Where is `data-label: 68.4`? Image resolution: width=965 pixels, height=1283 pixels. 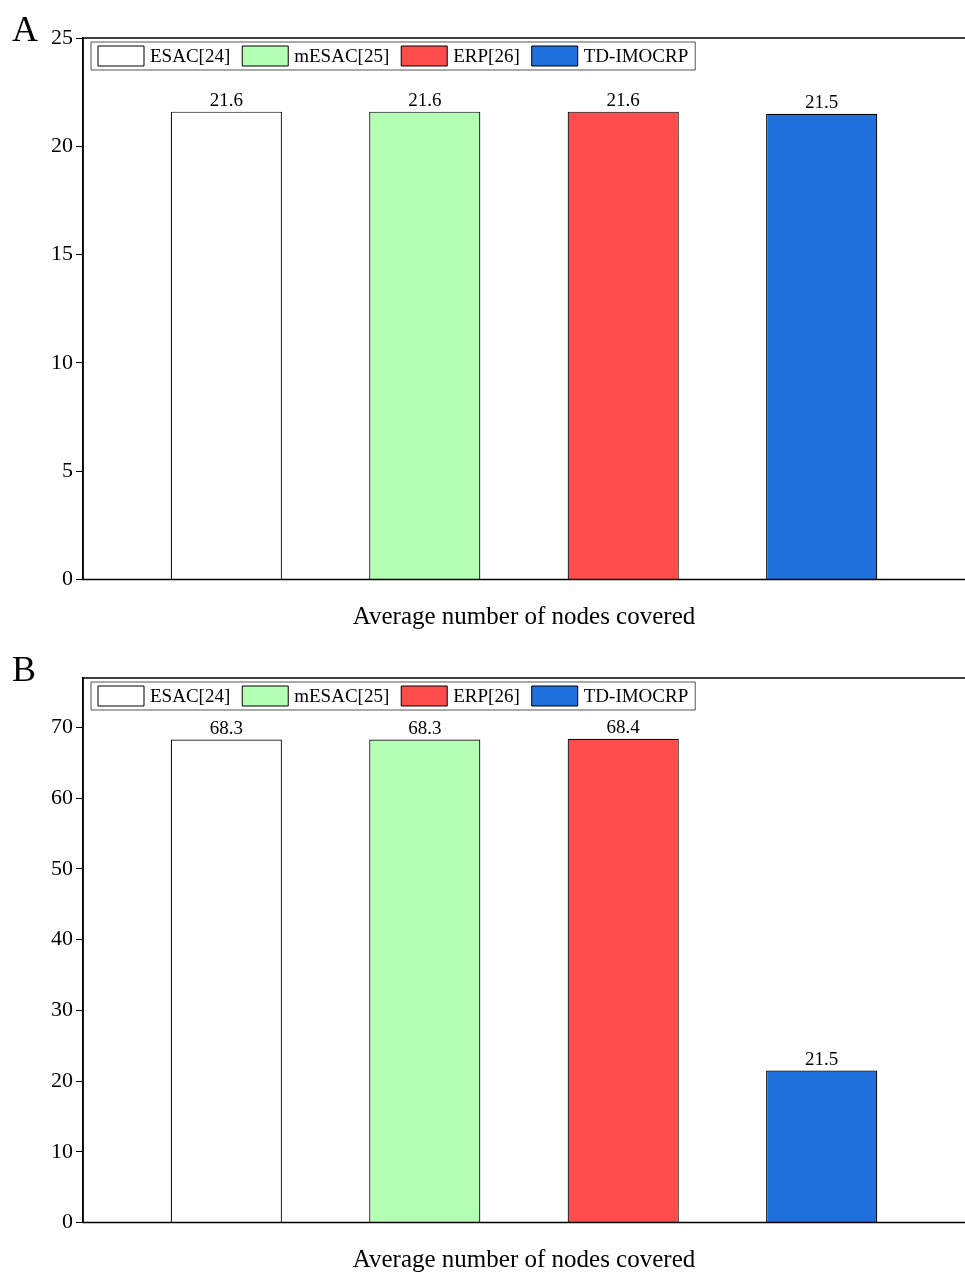 data-label: 68.4 is located at coordinates (623, 727).